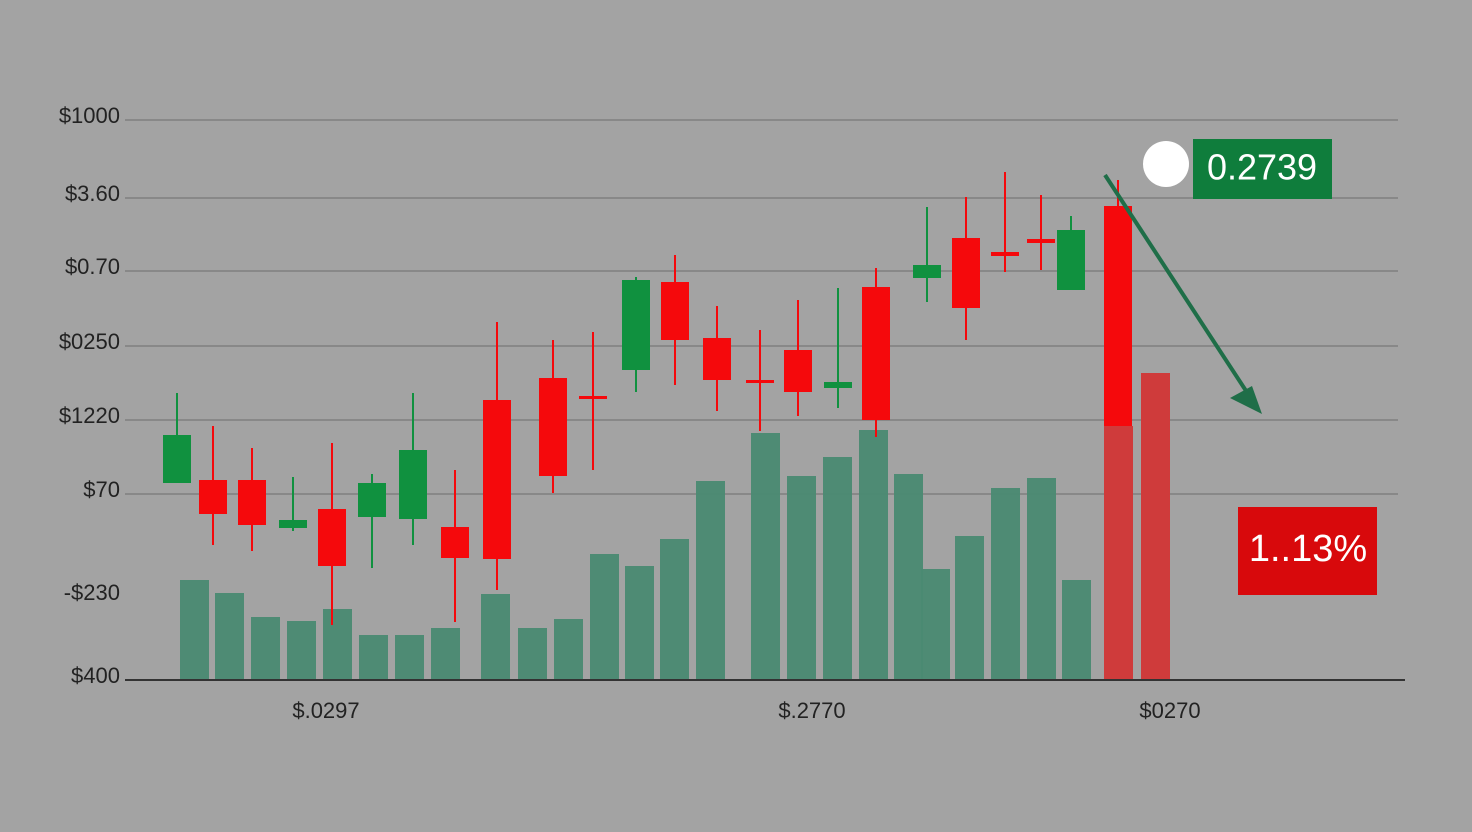  I want to click on y-tick-label: -$230, so click(92, 592).